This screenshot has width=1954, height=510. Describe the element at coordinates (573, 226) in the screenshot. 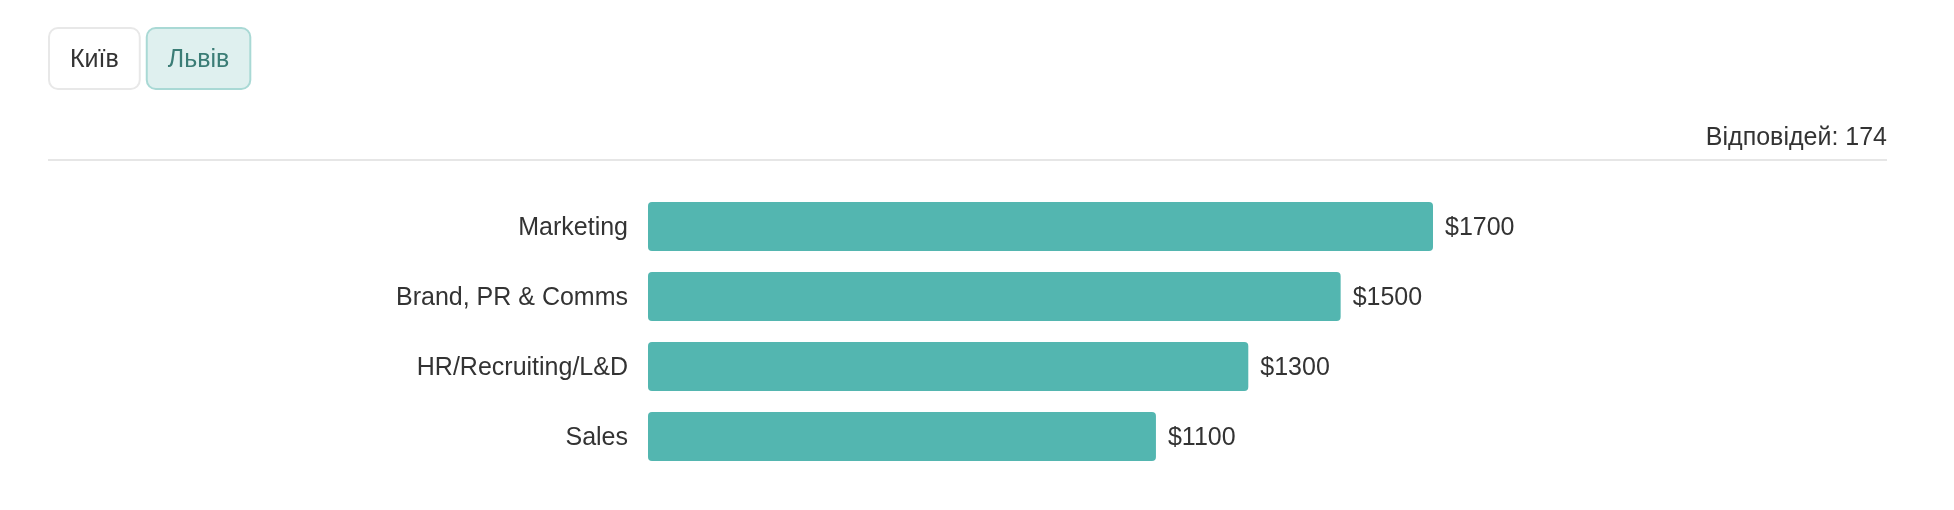

I see `y-tick-label: Marketing` at that location.